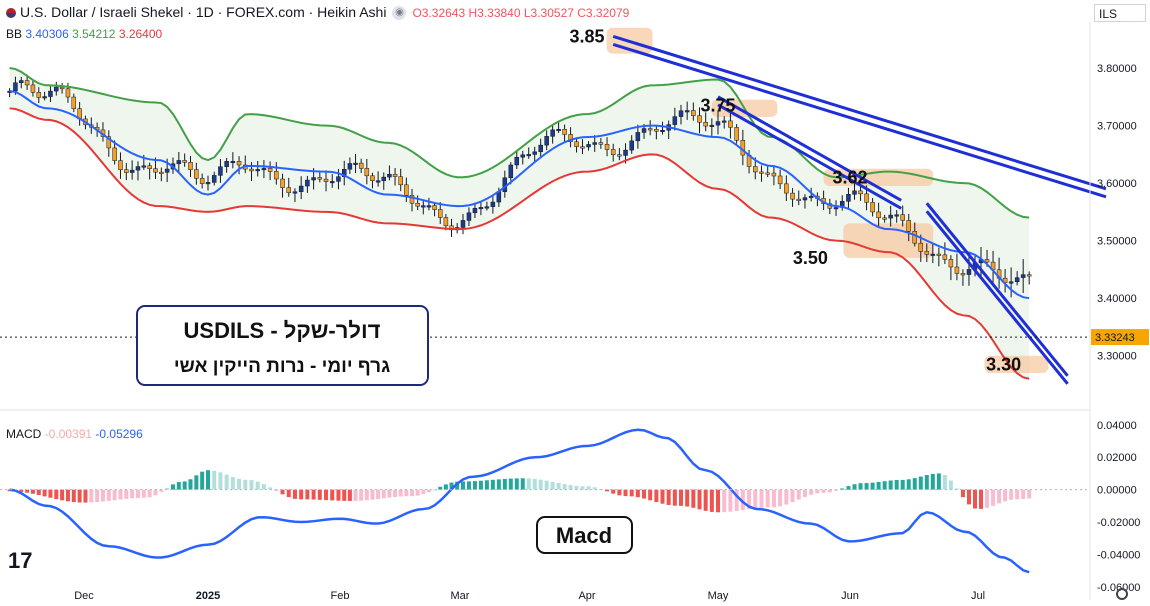 The height and width of the screenshot is (606, 1150). Describe the element at coordinates (24, 434) in the screenshot. I see `macd-label: MACD` at that location.